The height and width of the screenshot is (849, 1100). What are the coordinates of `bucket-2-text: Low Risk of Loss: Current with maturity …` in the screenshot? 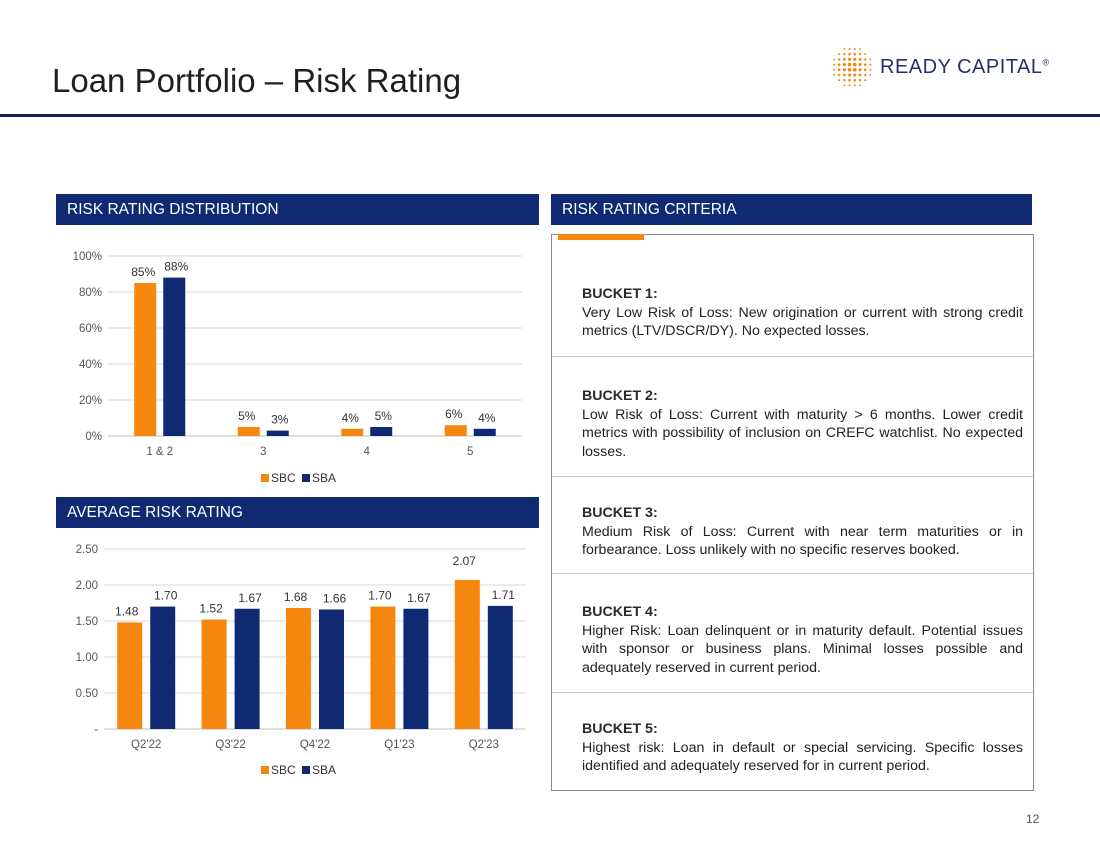 It's located at (802, 433).